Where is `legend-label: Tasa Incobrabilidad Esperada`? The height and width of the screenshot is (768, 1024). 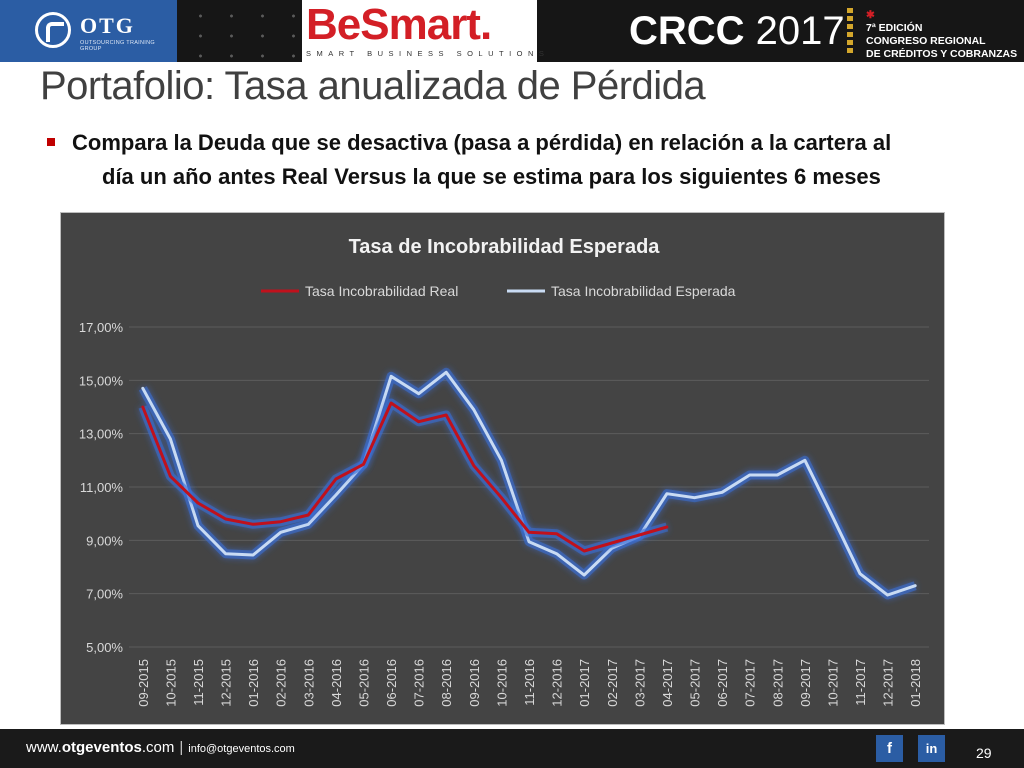
legend-label: Tasa Incobrabilidad Esperada is located at coordinates (643, 291).